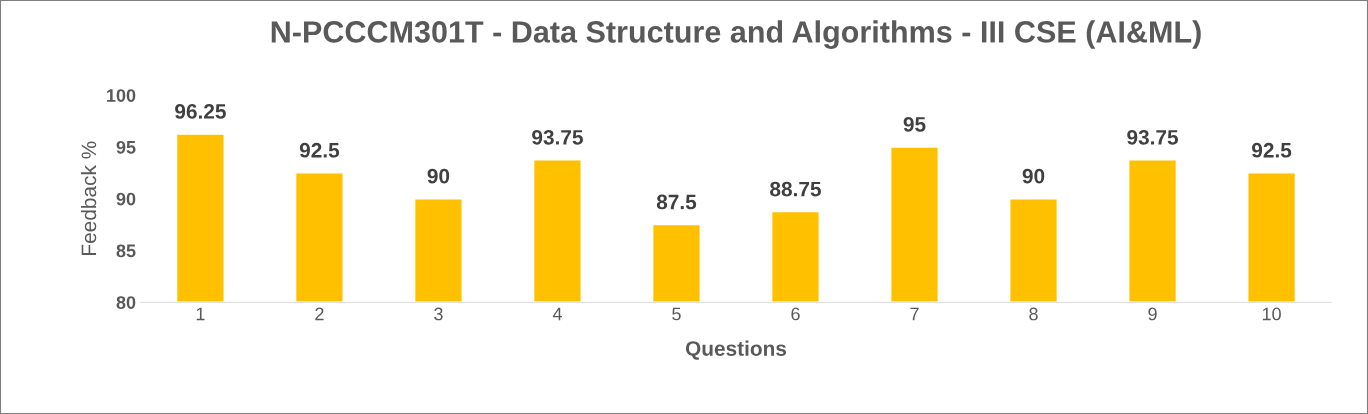 The image size is (1368, 414). Describe the element at coordinates (676, 202) in the screenshot. I see `data-label: 87.5` at that location.